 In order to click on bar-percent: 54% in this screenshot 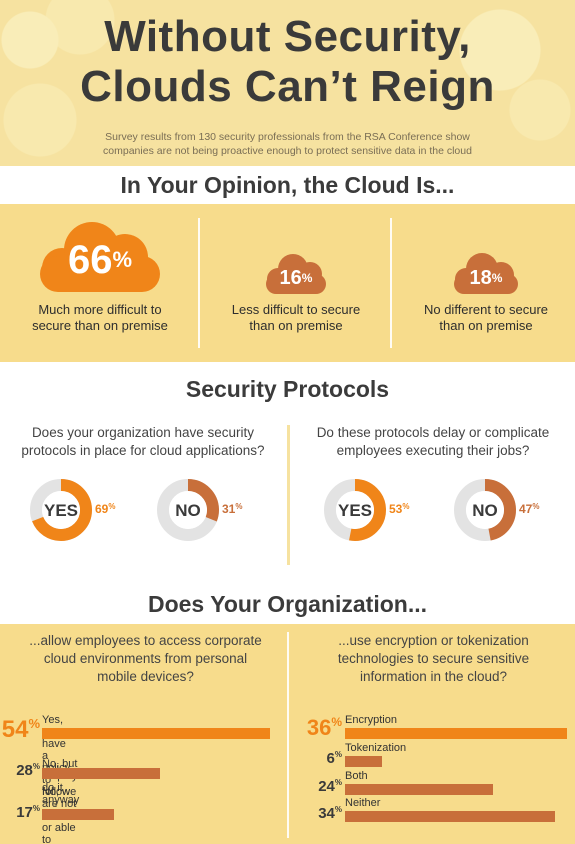, I will do `click(20, 729)`.